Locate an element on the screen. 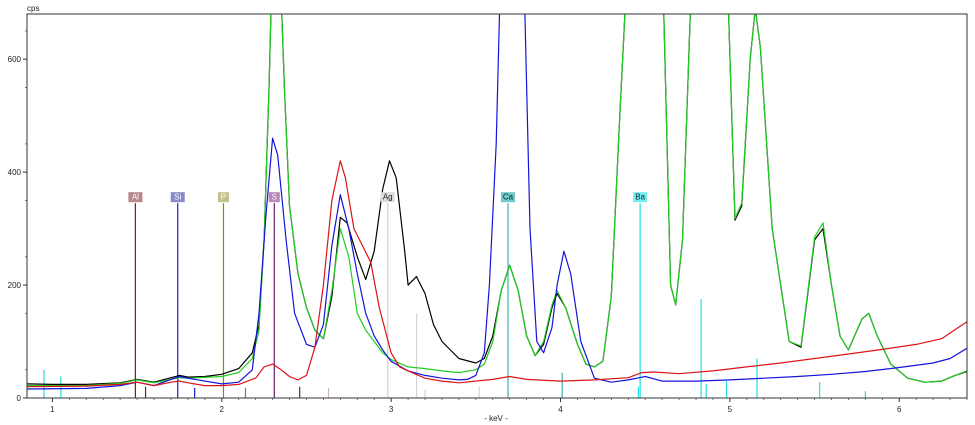  x-tick-label: 4 is located at coordinates (560, 409).